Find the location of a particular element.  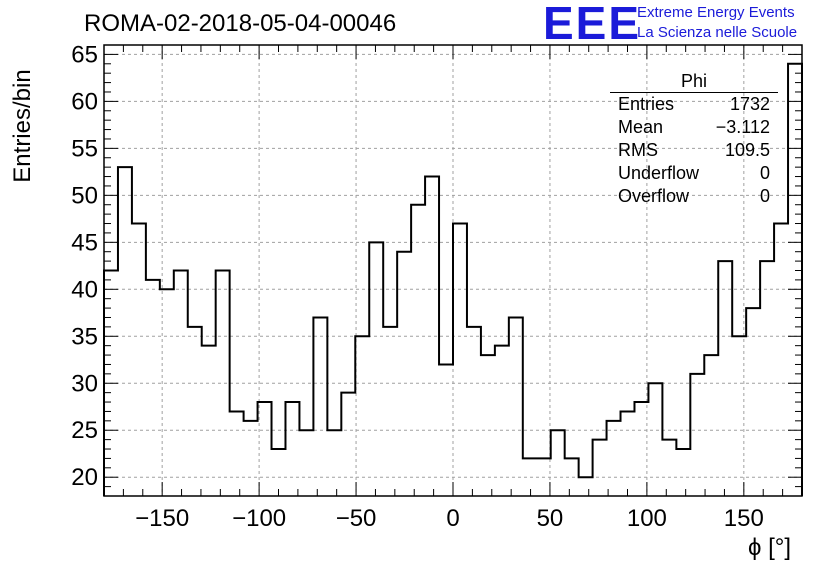

y-tick-label: 50 is located at coordinates (84, 195).